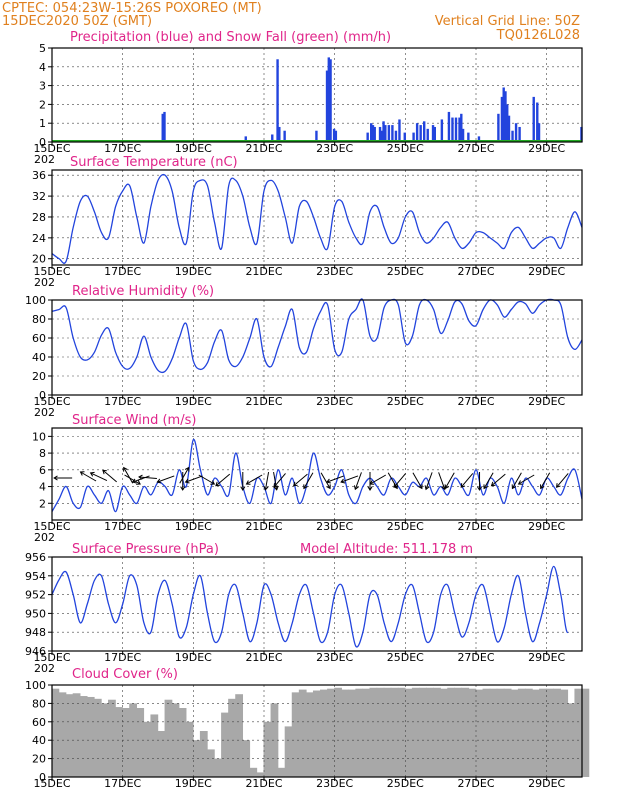  I want to click on x-tick-label: 25DEC, so click(405, 401).